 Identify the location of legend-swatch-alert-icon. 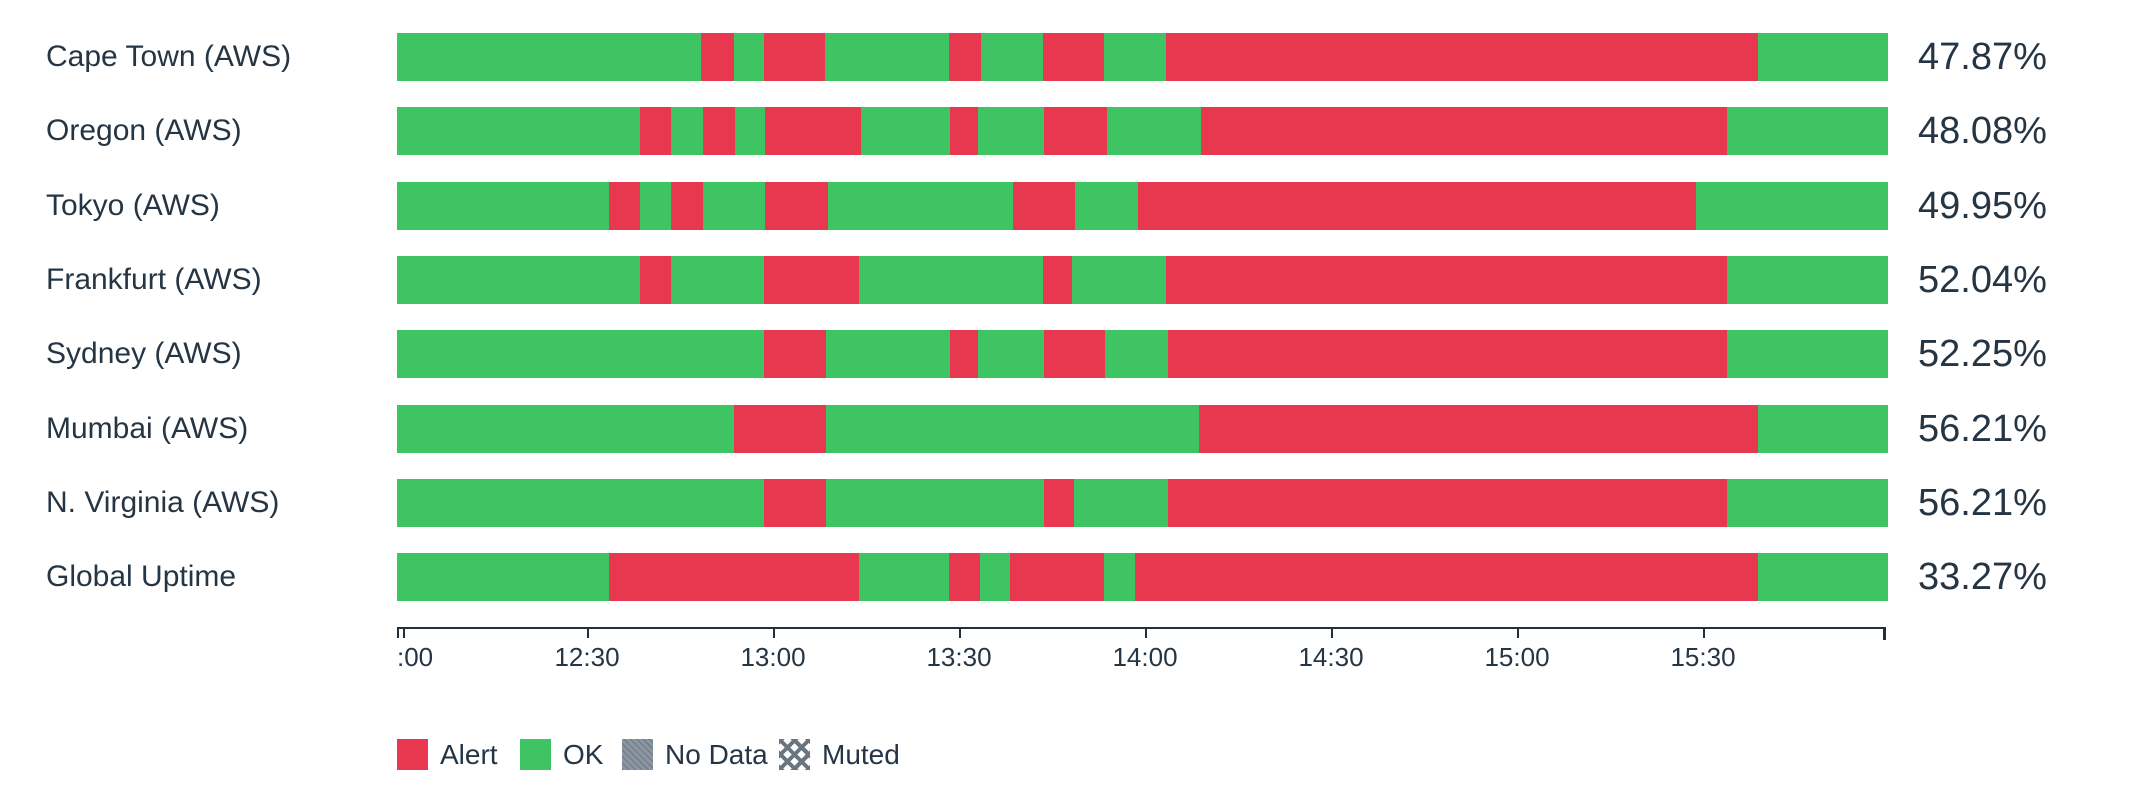
(412, 754).